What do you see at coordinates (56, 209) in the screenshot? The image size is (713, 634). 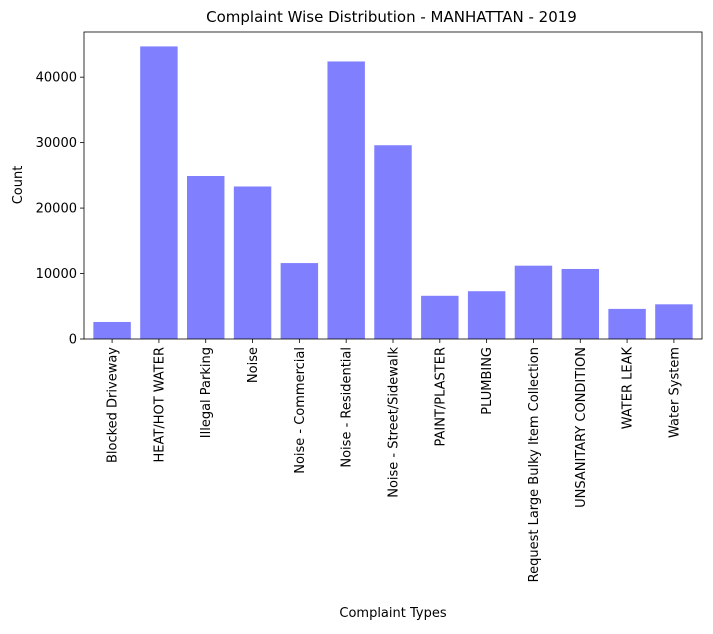 I see `y-tick-label-2: 20000` at bounding box center [56, 209].